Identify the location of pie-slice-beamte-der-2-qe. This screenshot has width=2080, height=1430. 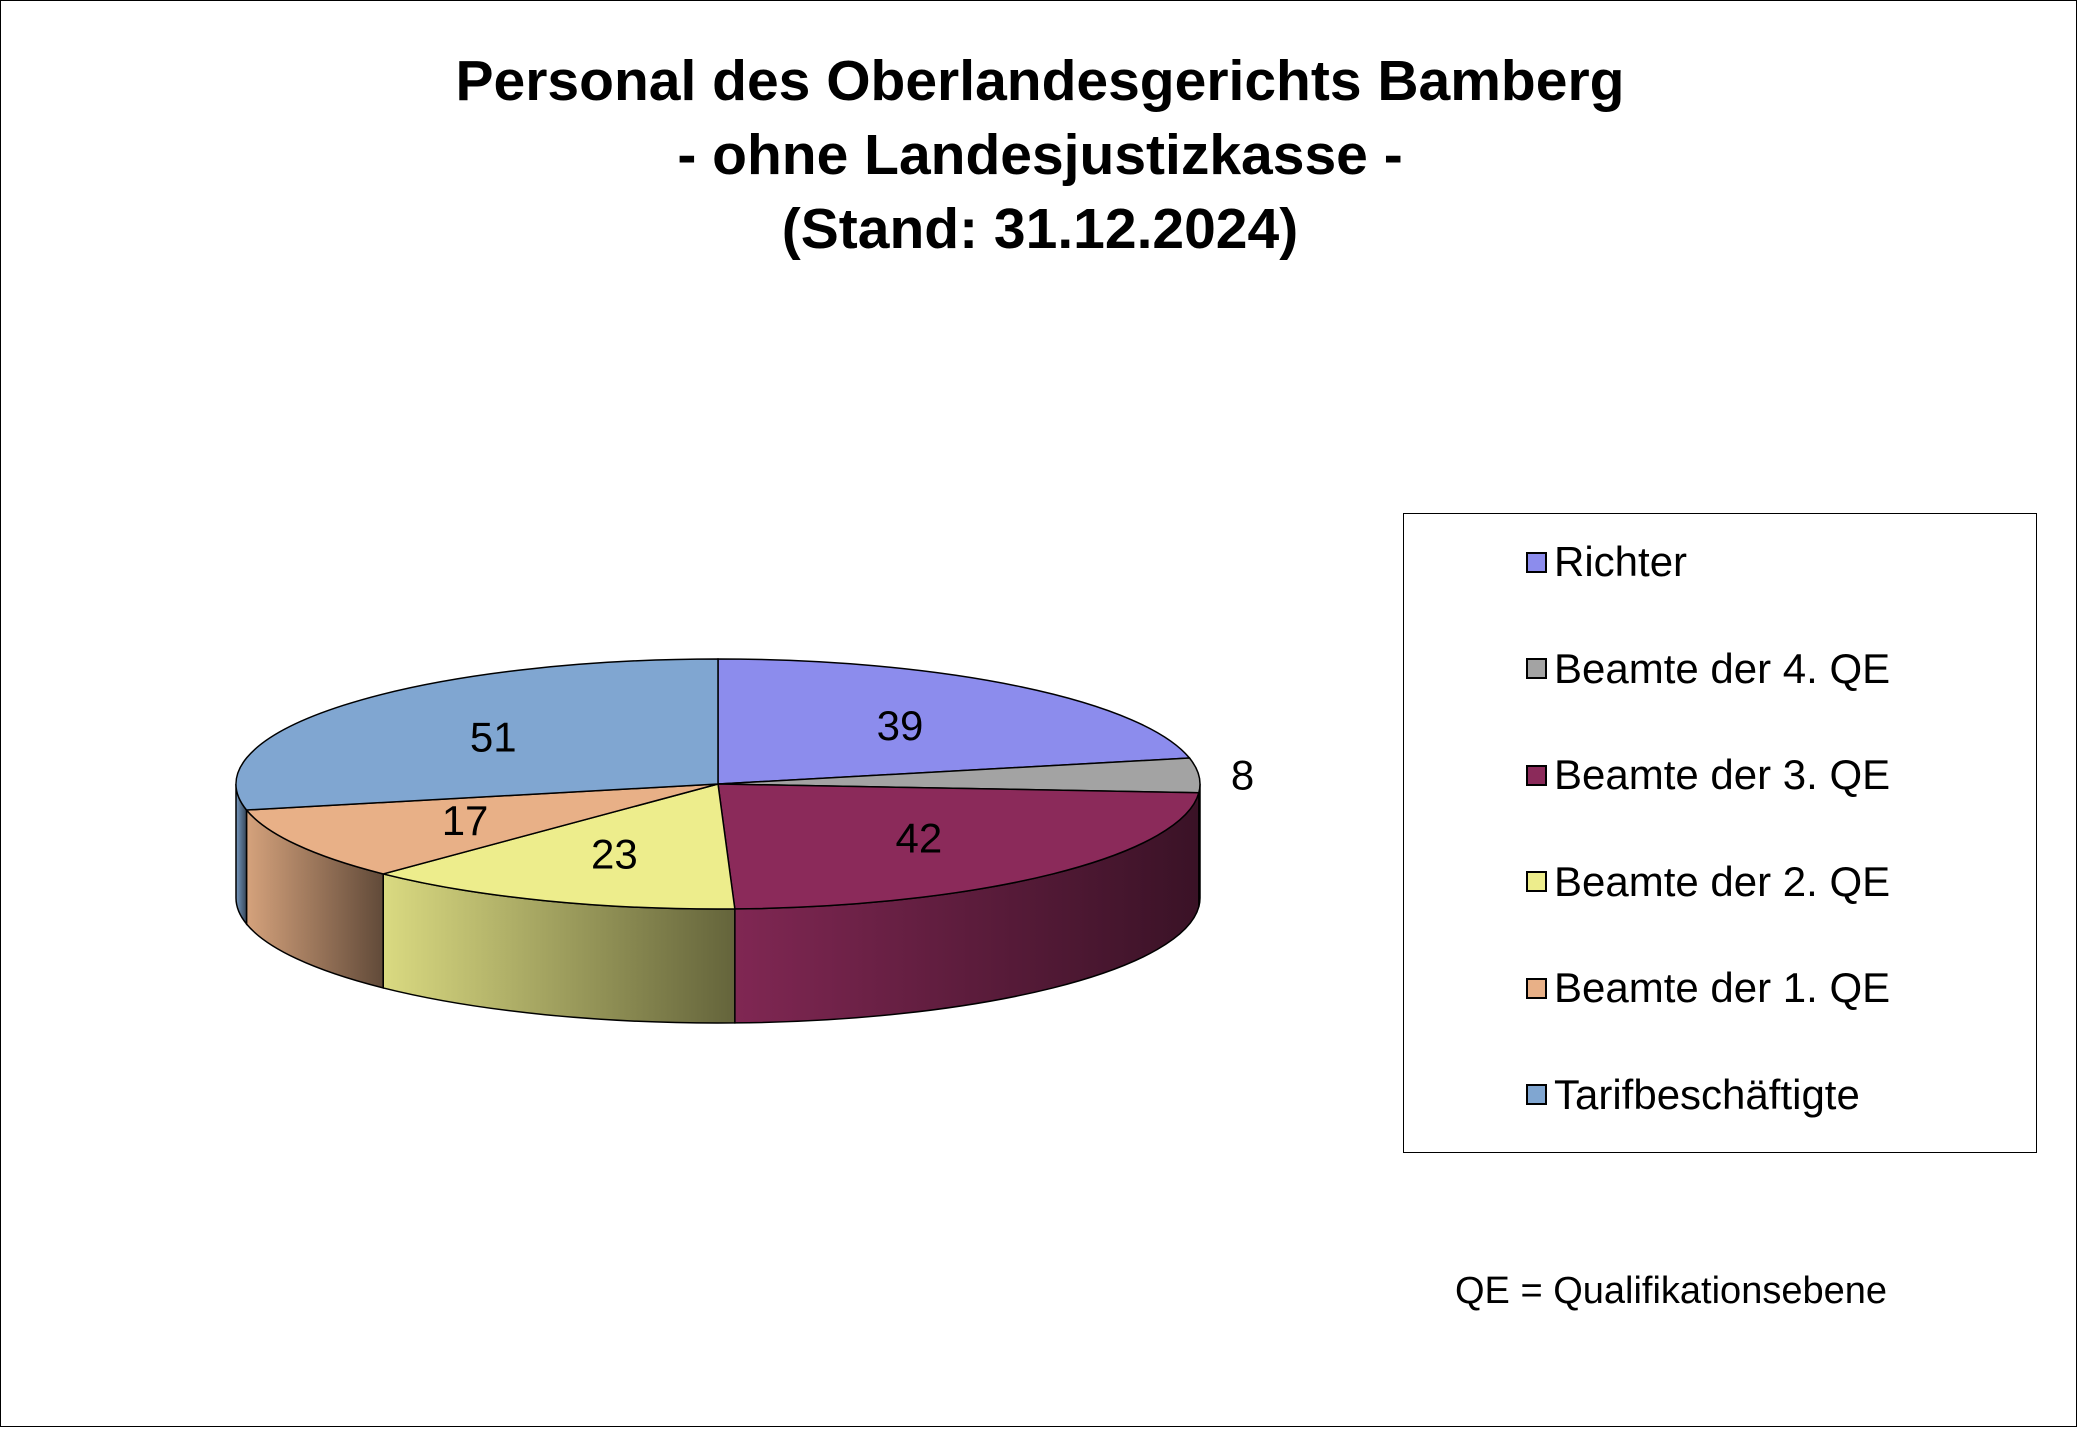
(558, 846).